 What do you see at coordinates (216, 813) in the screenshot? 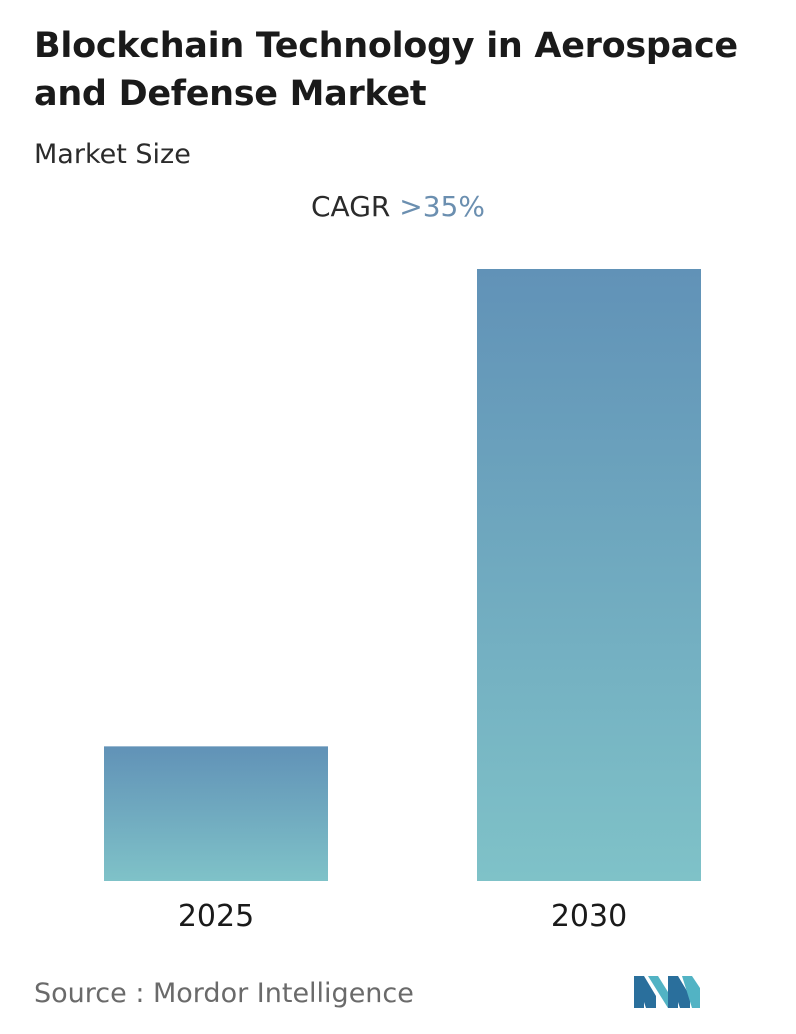
I see `bar-2025` at bounding box center [216, 813].